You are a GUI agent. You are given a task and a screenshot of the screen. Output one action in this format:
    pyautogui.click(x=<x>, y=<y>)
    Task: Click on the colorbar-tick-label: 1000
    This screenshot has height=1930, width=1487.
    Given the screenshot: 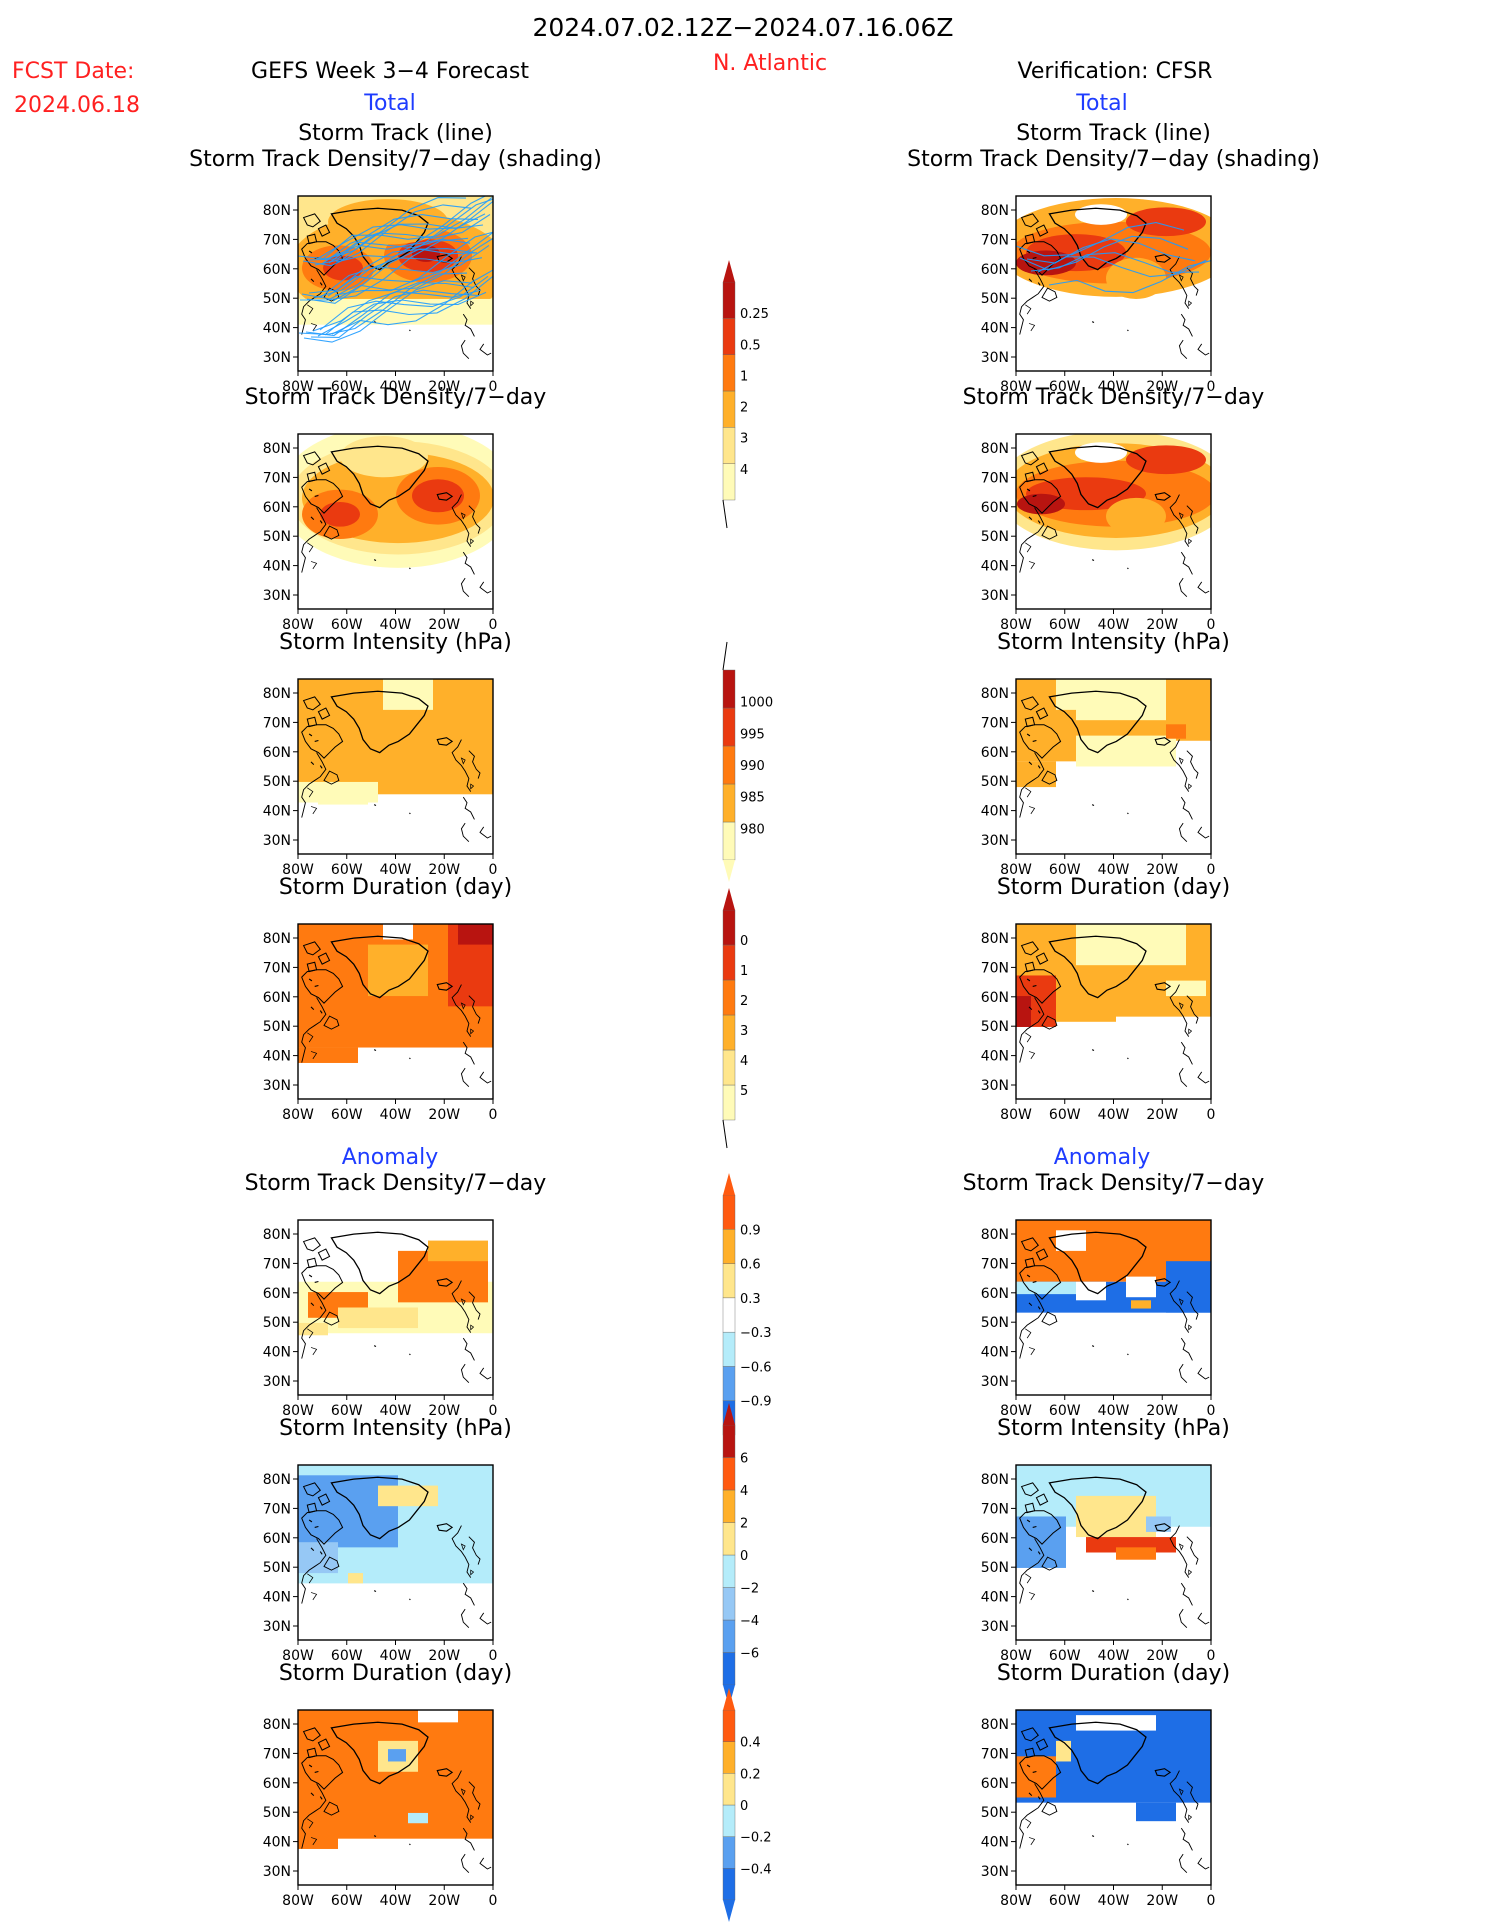 What is the action you would take?
    pyautogui.click(x=756, y=703)
    